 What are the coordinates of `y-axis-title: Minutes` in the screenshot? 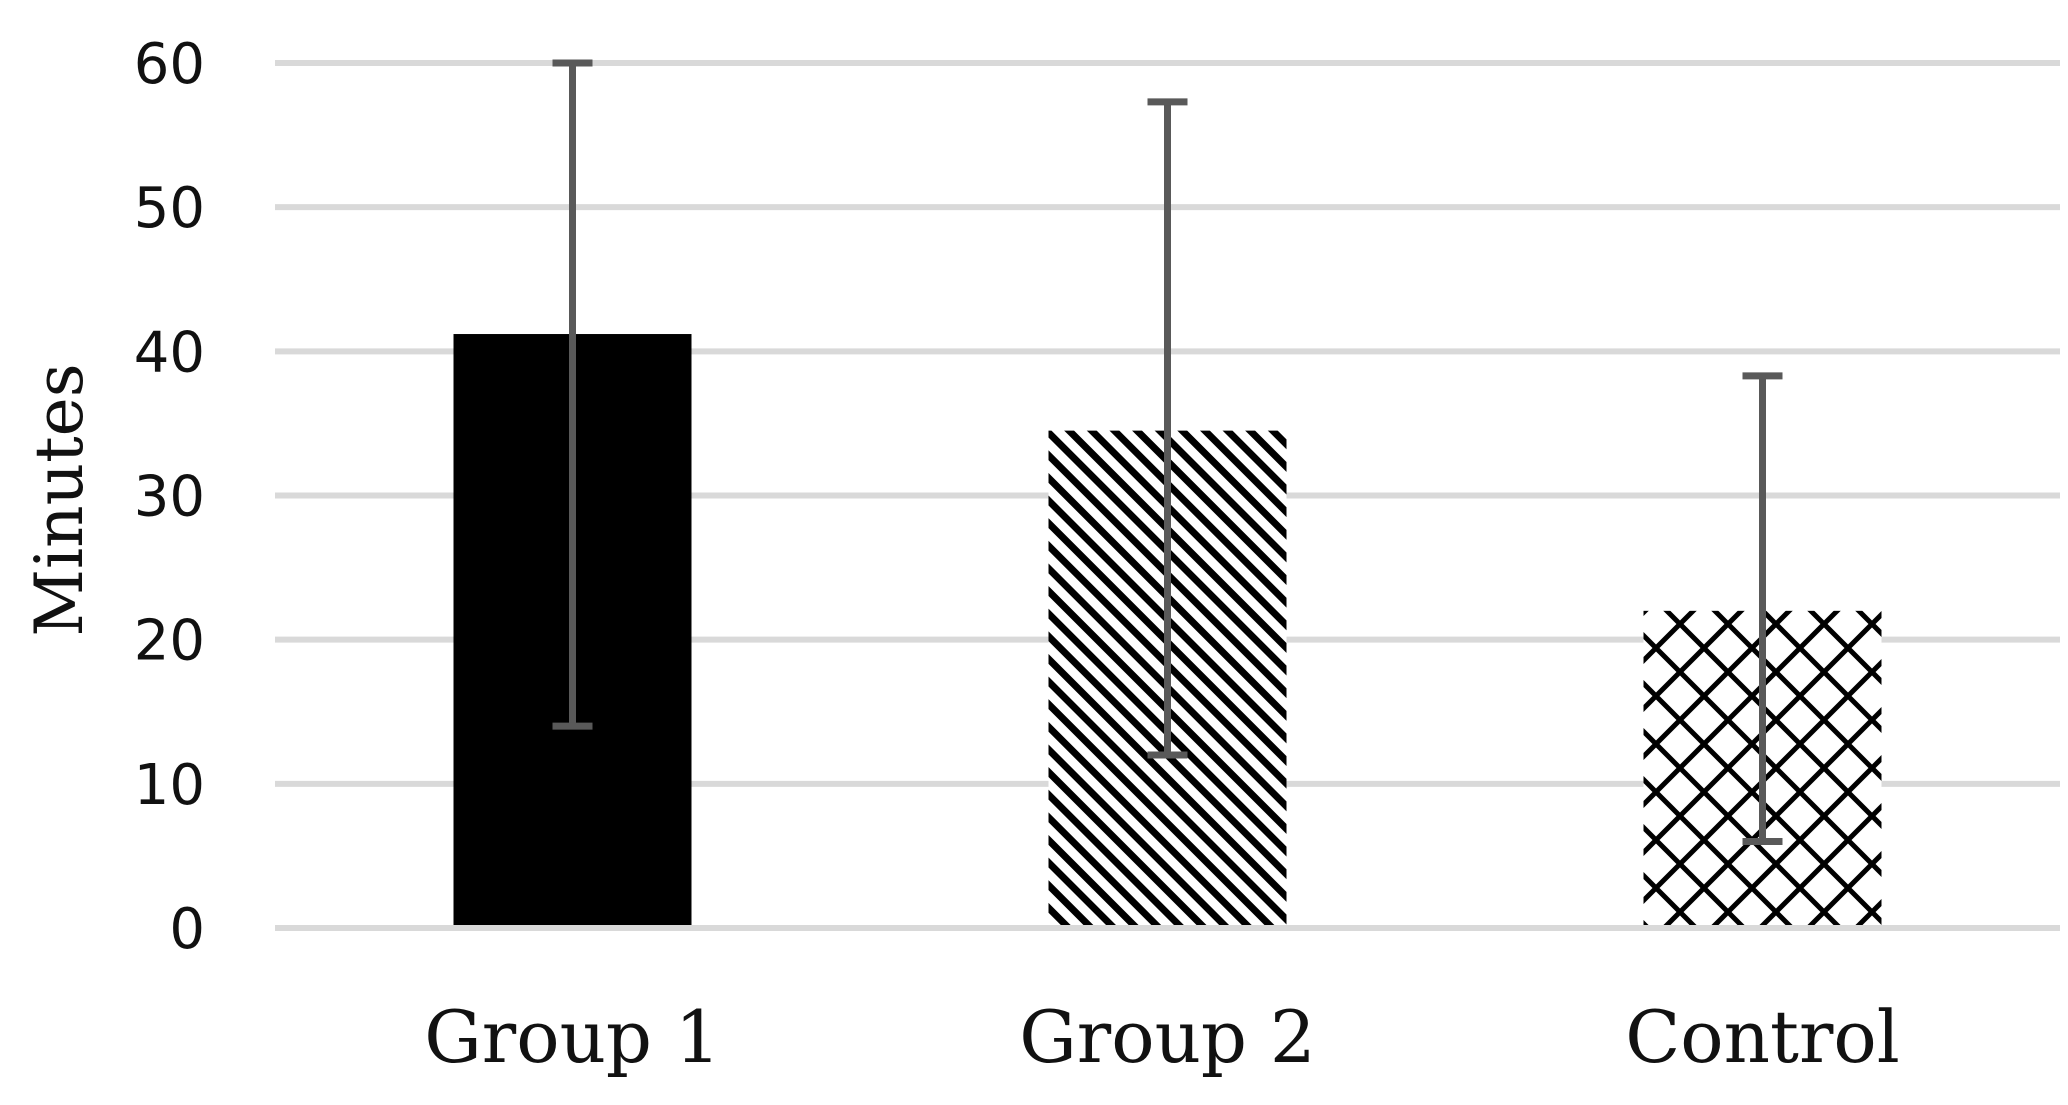 It's located at (59, 499).